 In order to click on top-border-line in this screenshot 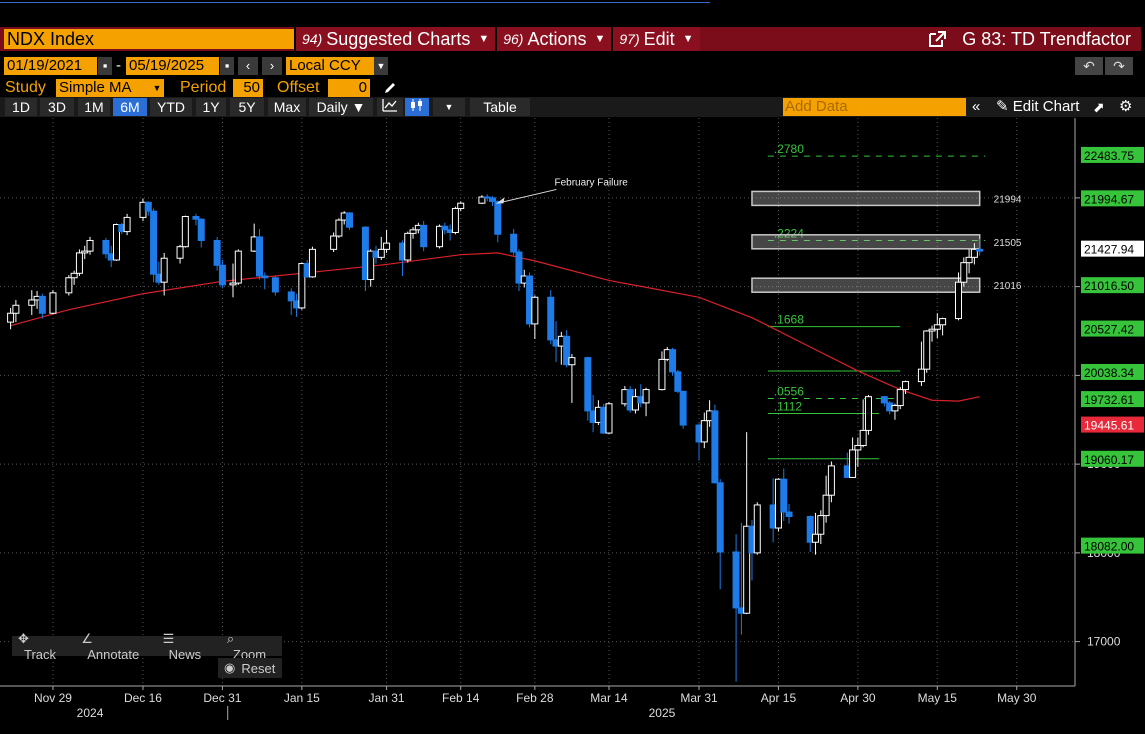, I will do `click(355, 1)`.